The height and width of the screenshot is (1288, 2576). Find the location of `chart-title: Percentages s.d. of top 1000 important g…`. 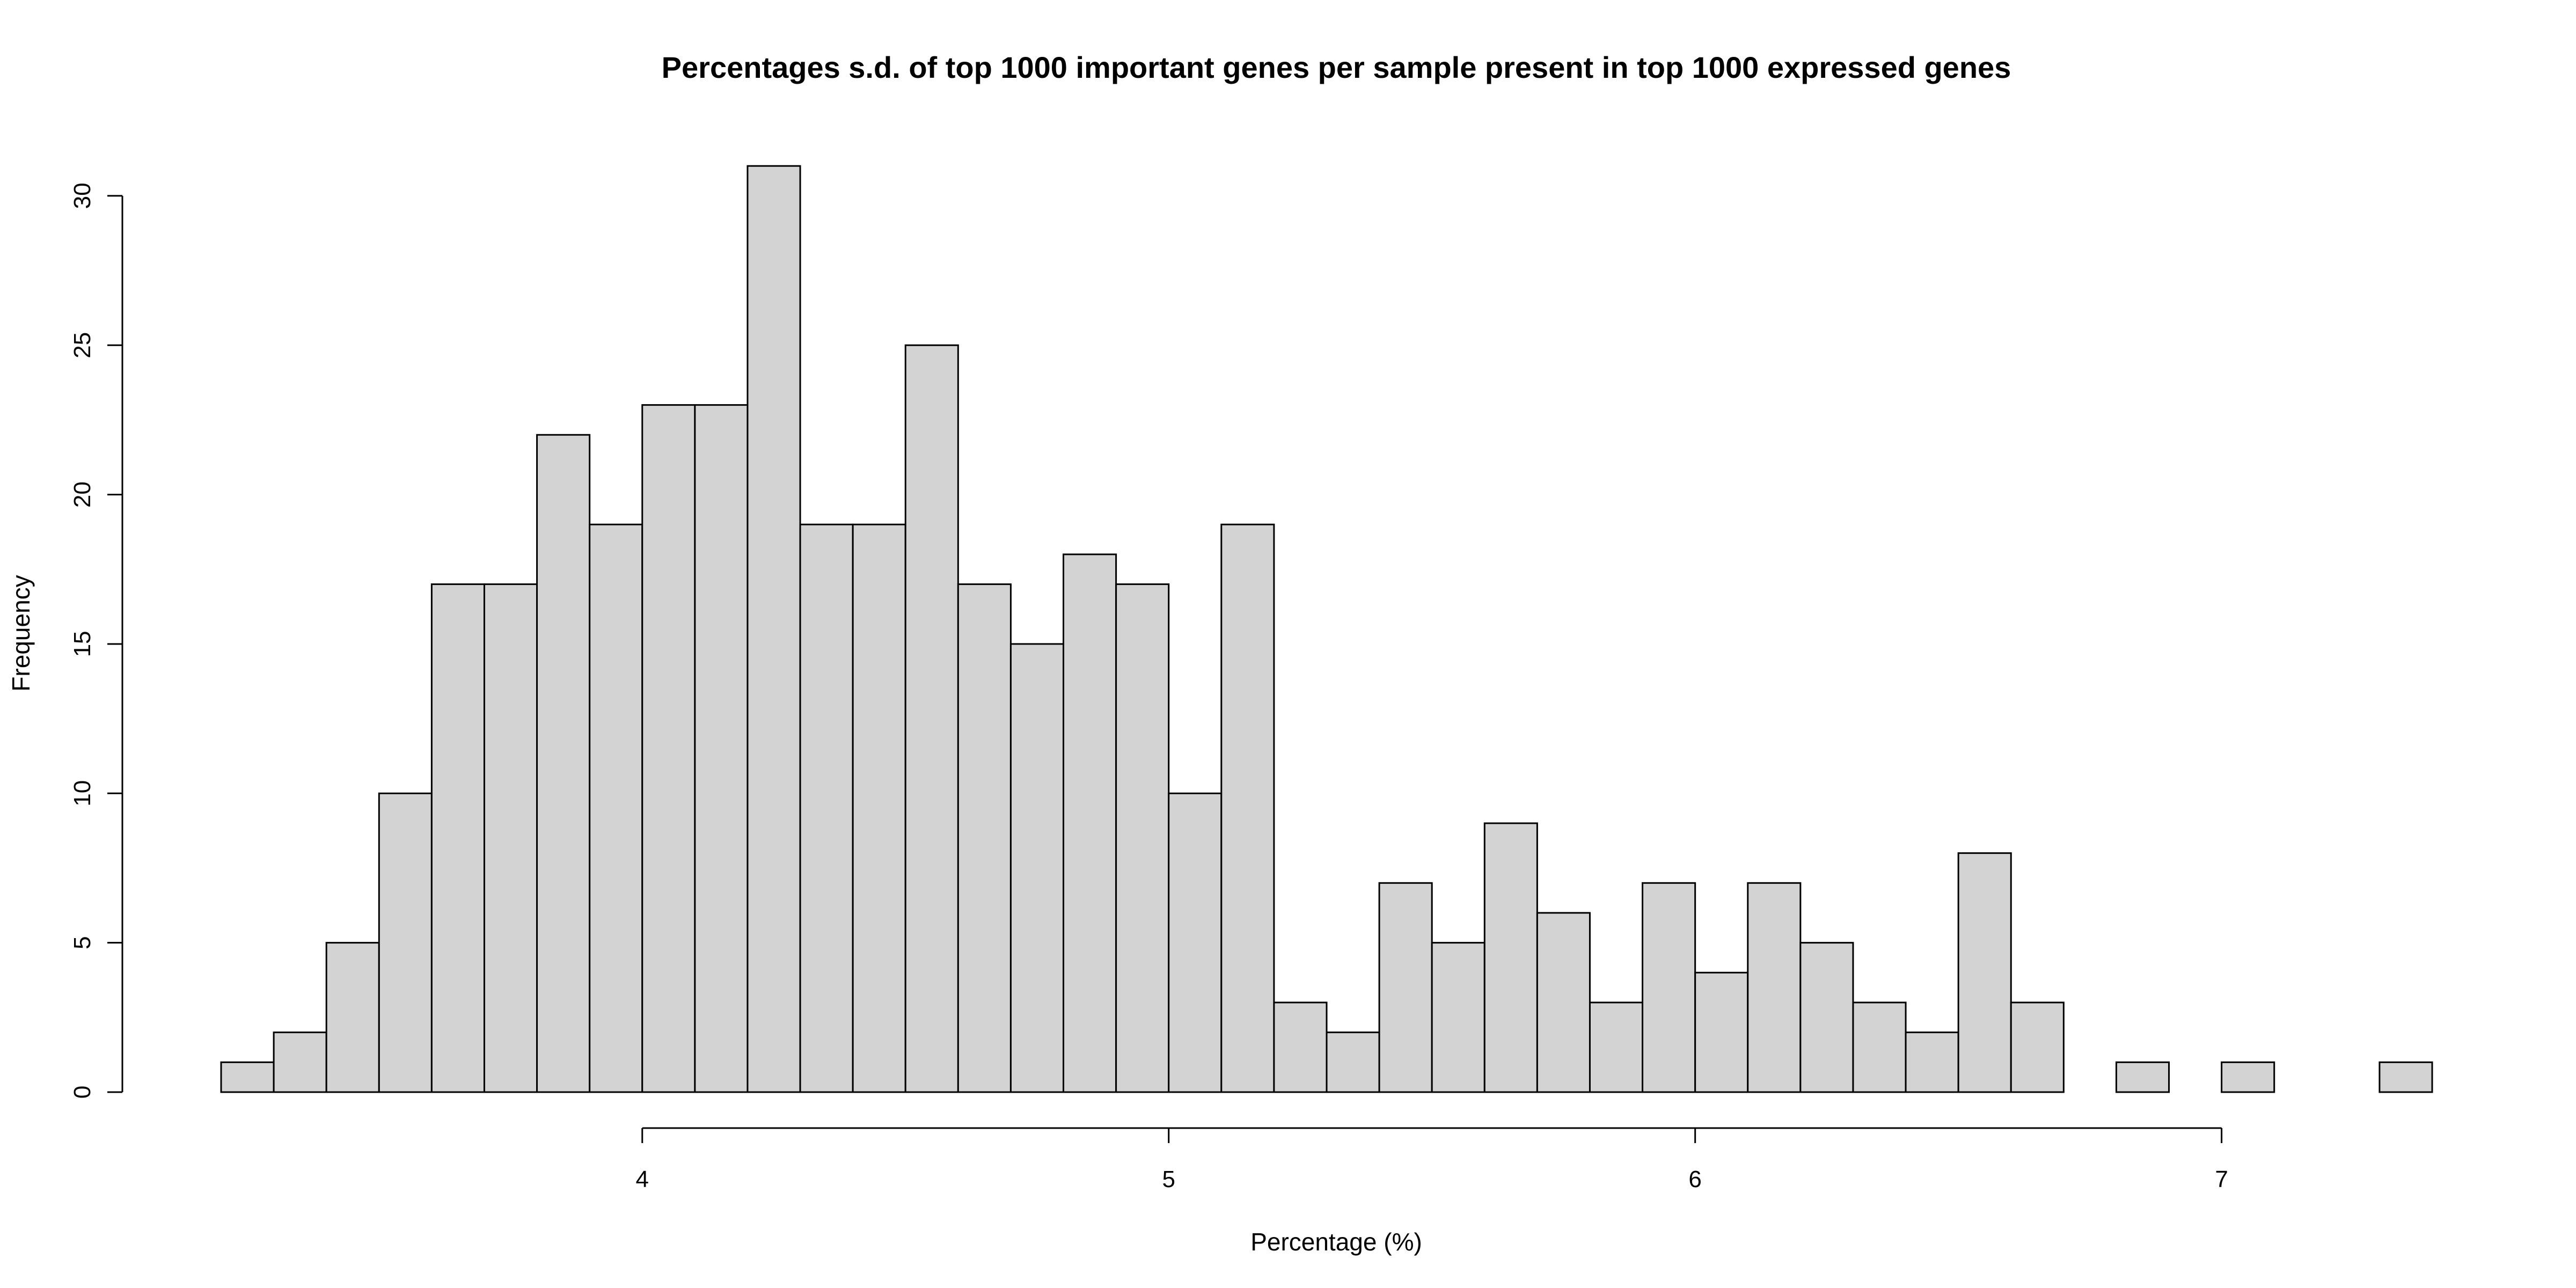

chart-title: Percentages s.d. of top 1000 important g… is located at coordinates (1336, 67).